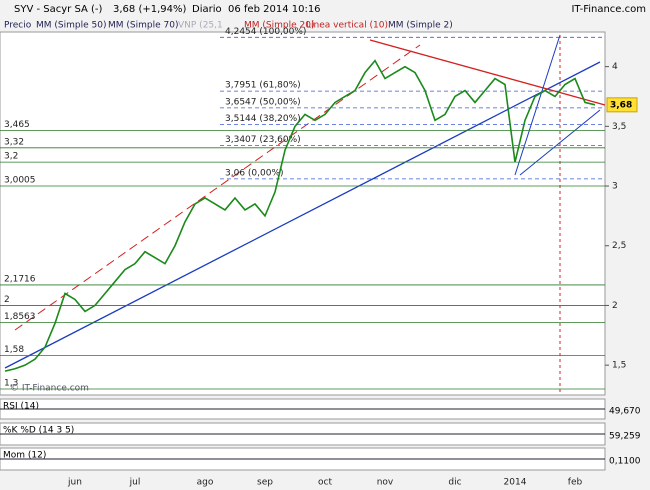 This screenshot has height=490, width=650. Describe the element at coordinates (71, 26) in the screenshot. I see `legend-entry: MM (Simple 50)` at that location.